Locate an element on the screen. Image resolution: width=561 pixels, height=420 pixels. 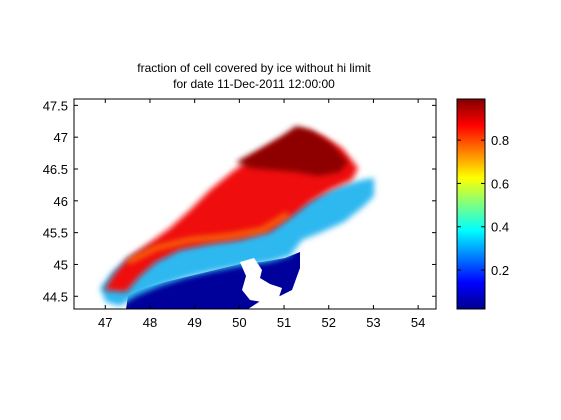
y-tick-label: 47.5 is located at coordinates (55, 105).